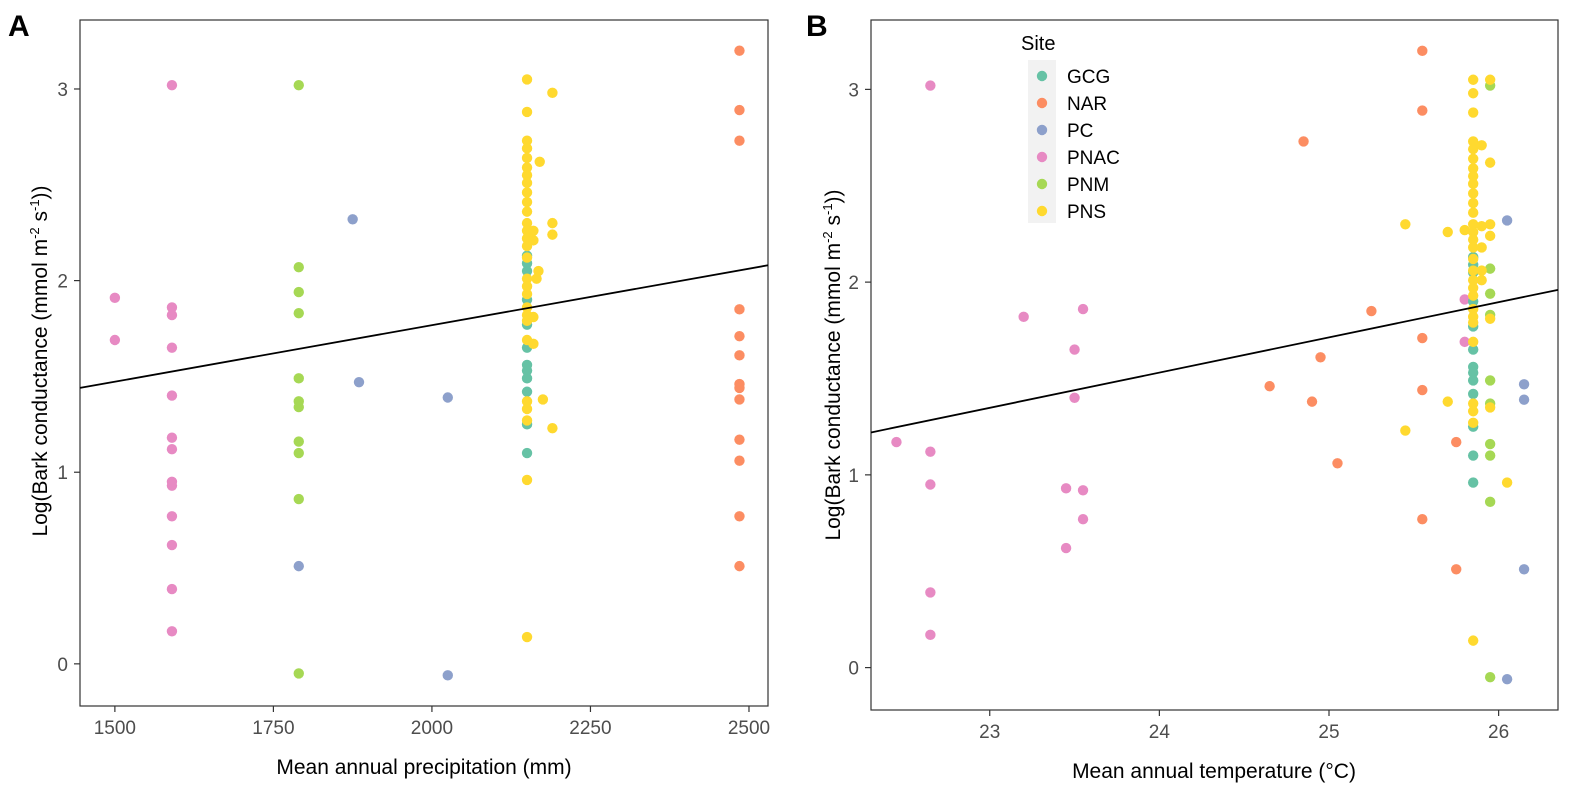  Describe the element at coordinates (1498, 732) in the screenshot. I see `panel-b-x-tick-label: 26` at that location.